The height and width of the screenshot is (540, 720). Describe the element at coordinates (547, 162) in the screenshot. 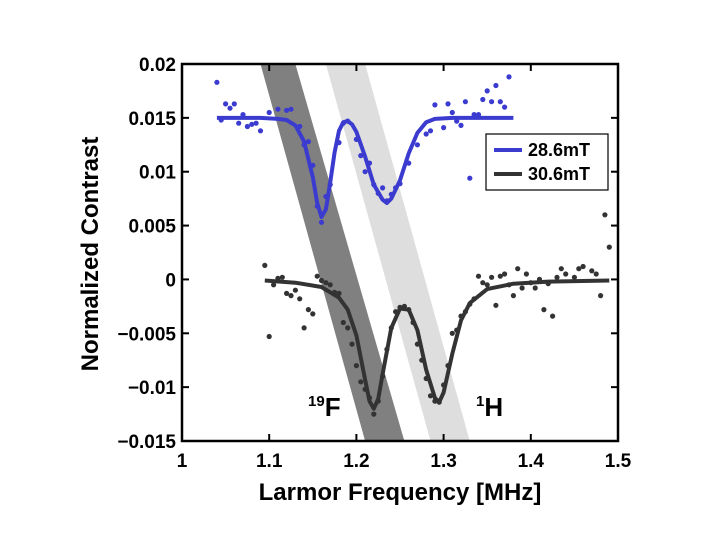

I see `legend-box` at that location.